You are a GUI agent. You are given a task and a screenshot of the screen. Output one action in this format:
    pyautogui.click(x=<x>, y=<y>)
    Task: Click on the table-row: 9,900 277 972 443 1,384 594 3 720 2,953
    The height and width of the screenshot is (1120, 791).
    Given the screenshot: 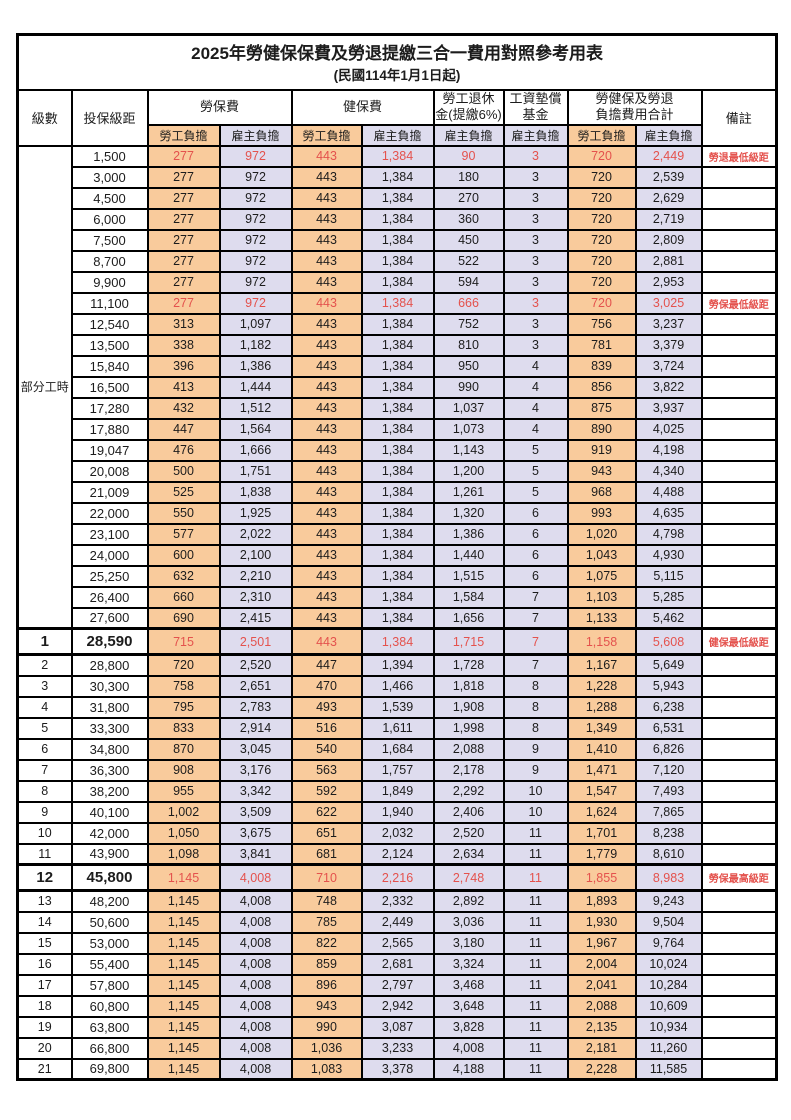 What is the action you would take?
    pyautogui.click(x=398, y=282)
    